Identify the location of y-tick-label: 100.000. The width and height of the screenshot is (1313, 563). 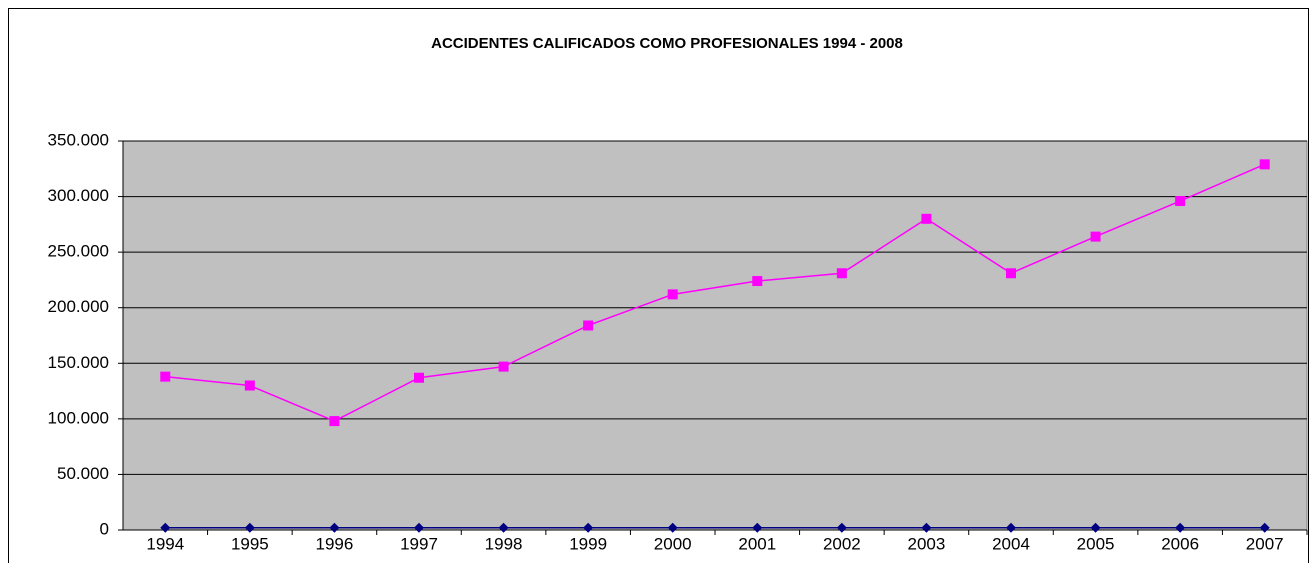
(78, 417).